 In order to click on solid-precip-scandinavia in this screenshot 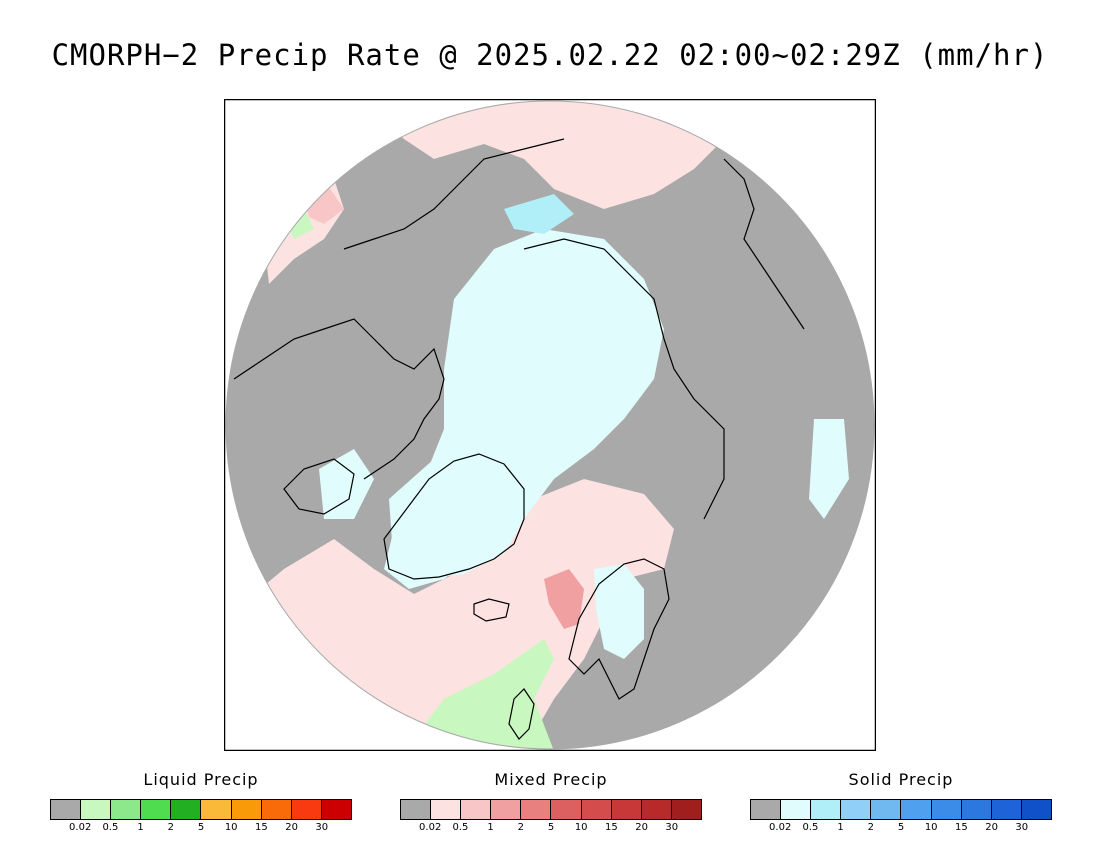, I will do `click(619, 611)`.